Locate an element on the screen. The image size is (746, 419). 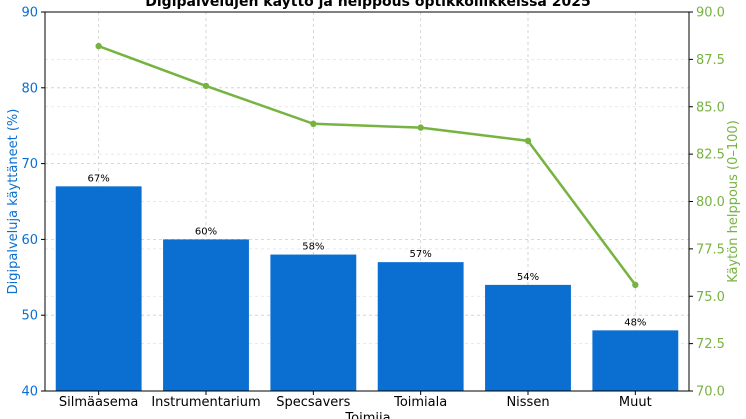
y2-tick-label: 82.5 is located at coordinates (710, 155).